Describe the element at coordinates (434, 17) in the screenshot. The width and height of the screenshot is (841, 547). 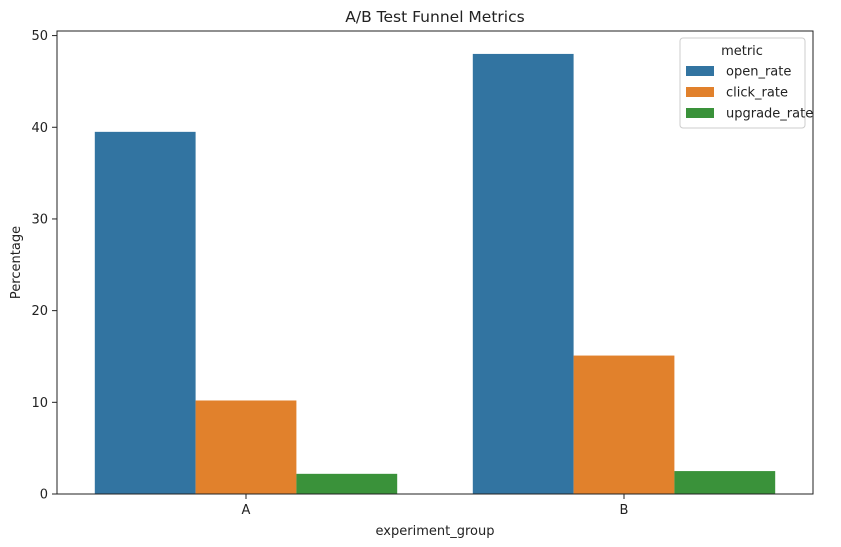
I see `chart-title: A/B Test Funnel Metrics` at that location.